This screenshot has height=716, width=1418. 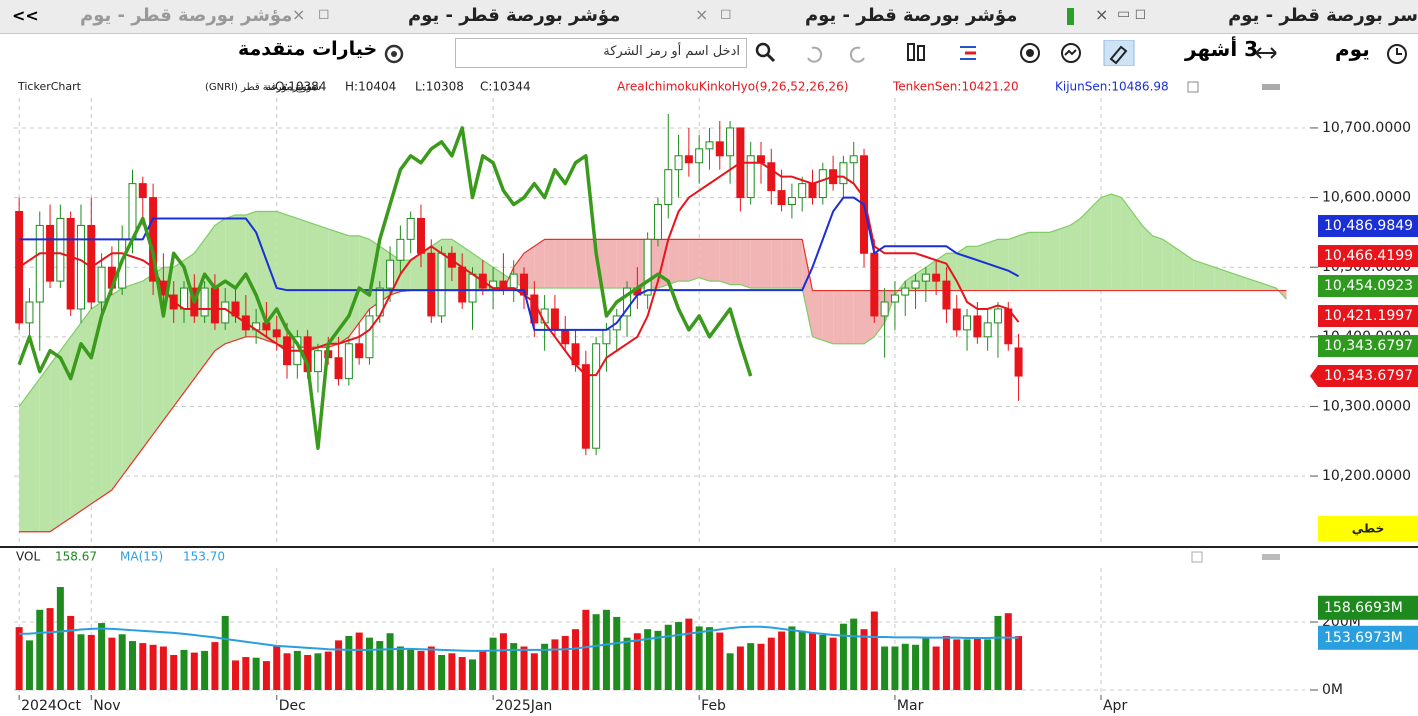 What do you see at coordinates (1266, 53) in the screenshot?
I see `range-icon` at bounding box center [1266, 53].